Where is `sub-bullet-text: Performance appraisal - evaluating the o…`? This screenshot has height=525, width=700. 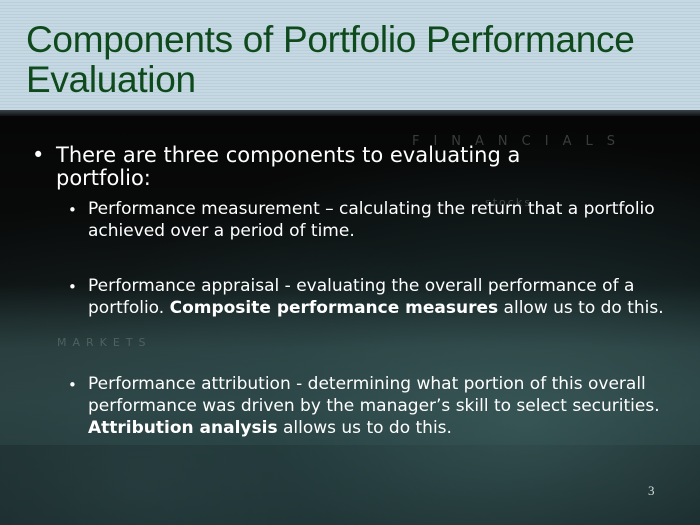
sub-bullet-text: Performance appraisal - evaluating the o… is located at coordinates (361, 297).